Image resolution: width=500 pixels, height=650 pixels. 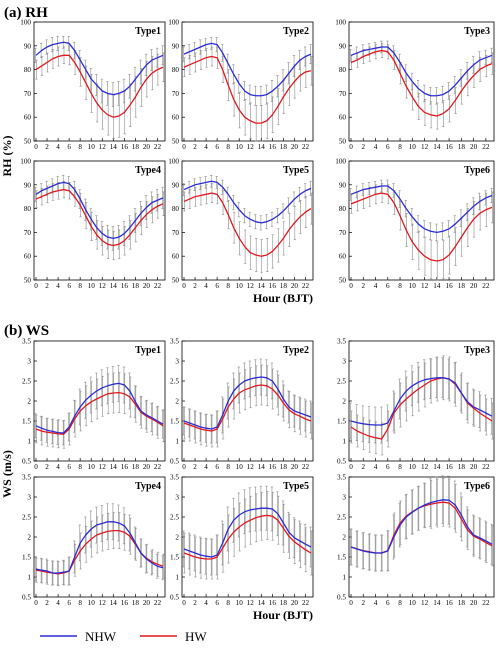 I want to click on panel-4: 50 60 70 80 90 100 0 2 4 6 8 10 12 14 16 18 20 22 Type4, so click(x=93, y=224).